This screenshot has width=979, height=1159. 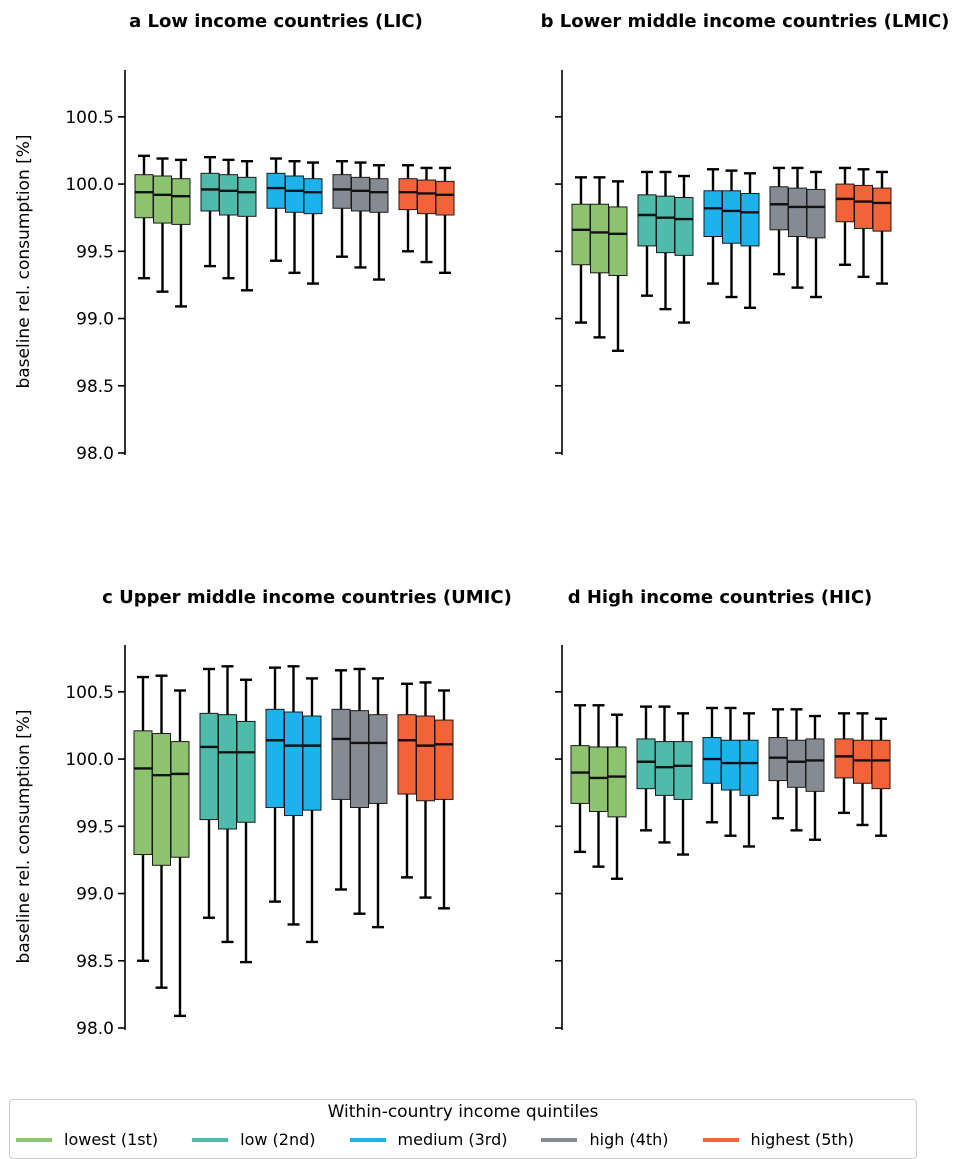 I want to click on legend-item: highest (5th), so click(x=778, y=1139).